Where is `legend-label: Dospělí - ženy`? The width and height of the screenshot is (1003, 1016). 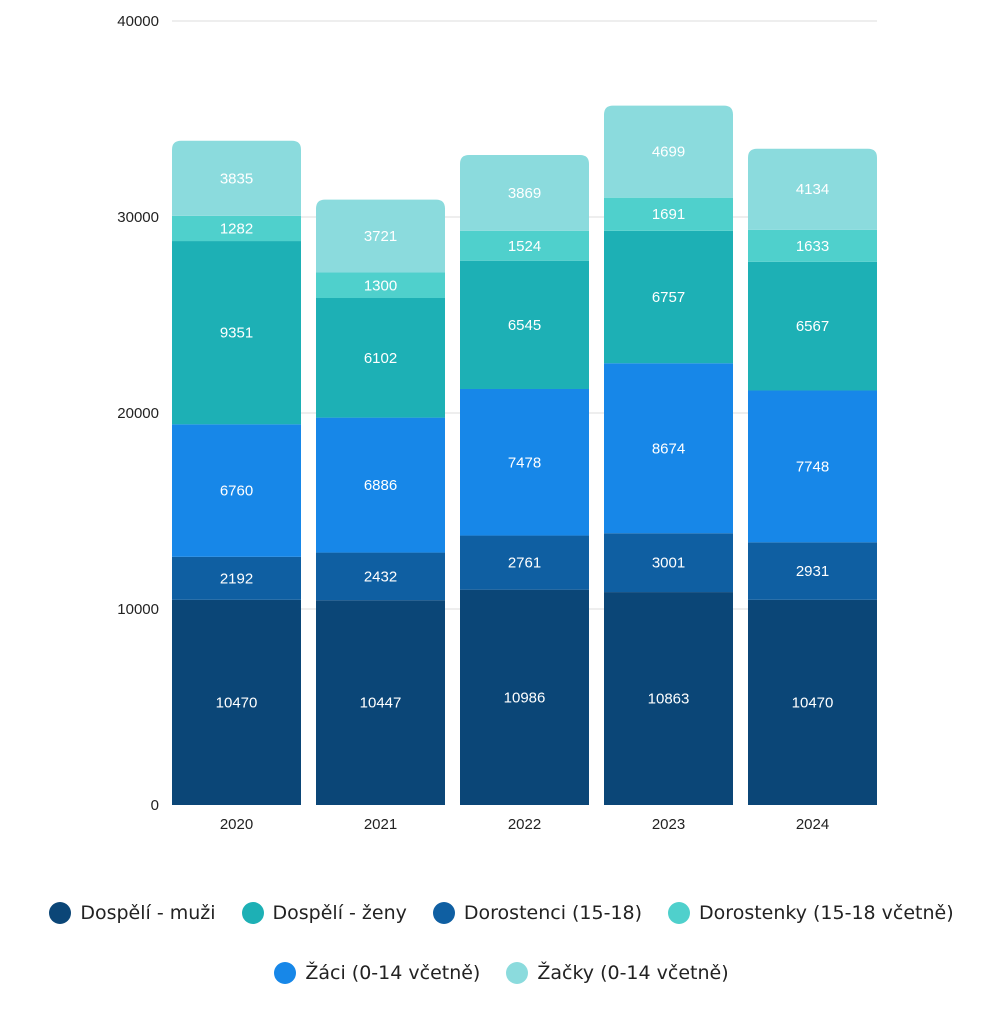 legend-label: Dospělí - ženy is located at coordinates (339, 913).